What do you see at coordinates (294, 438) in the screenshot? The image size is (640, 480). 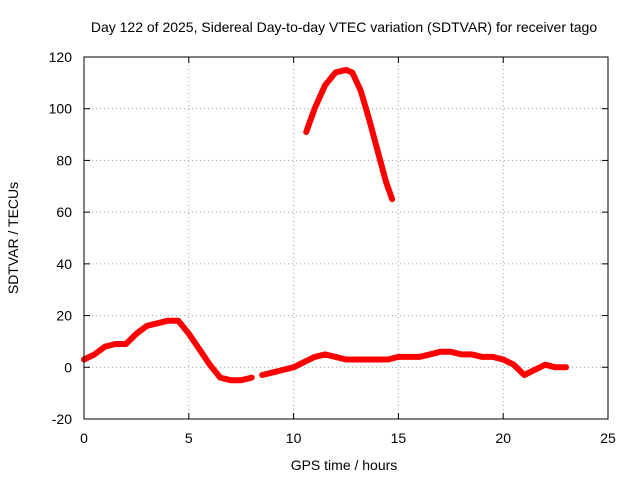 I see `x-tick-label: 10` at bounding box center [294, 438].